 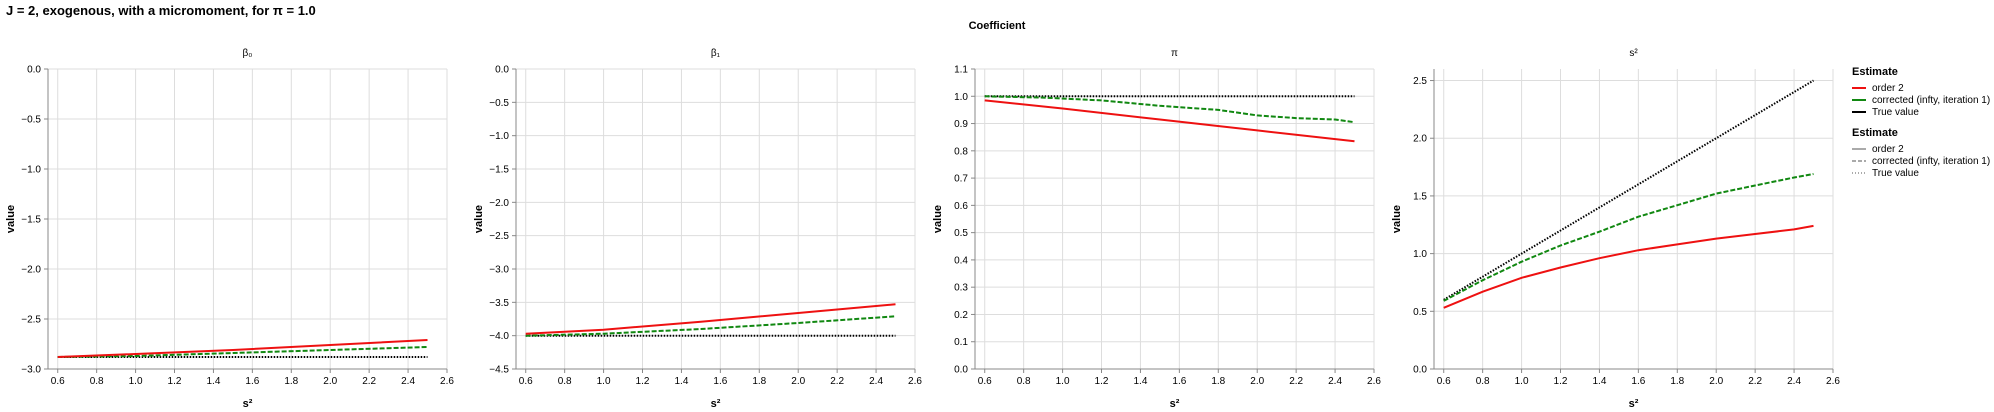 What do you see at coordinates (1888, 149) in the screenshot?
I see `legend-label: order 2` at bounding box center [1888, 149].